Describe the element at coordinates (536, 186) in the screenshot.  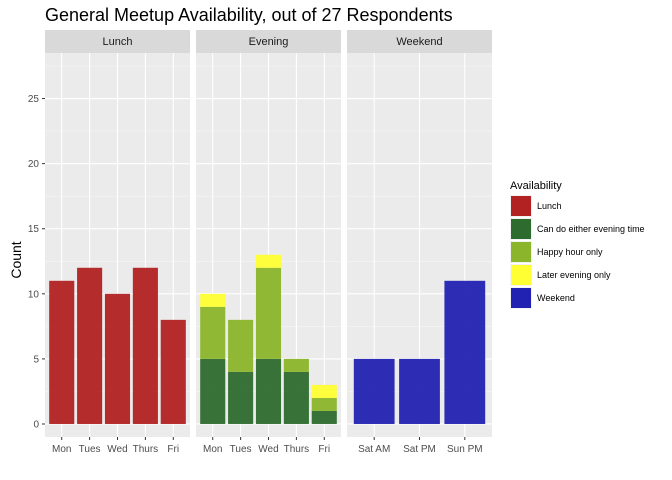
I see `legend-title: Availability` at that location.